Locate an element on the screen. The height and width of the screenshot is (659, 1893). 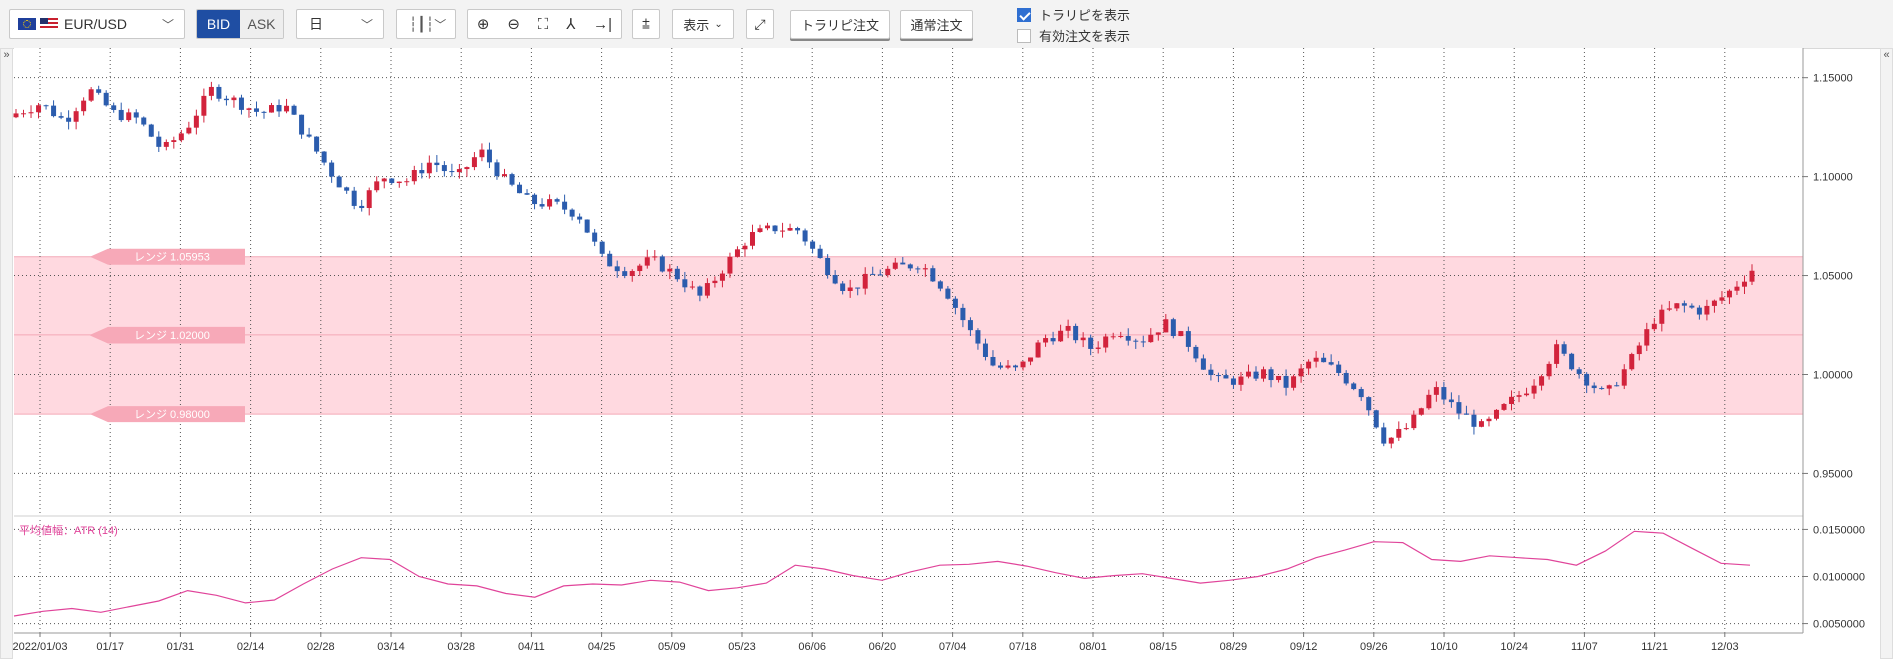
x-tick-label: 04/11 is located at coordinates (531, 647).